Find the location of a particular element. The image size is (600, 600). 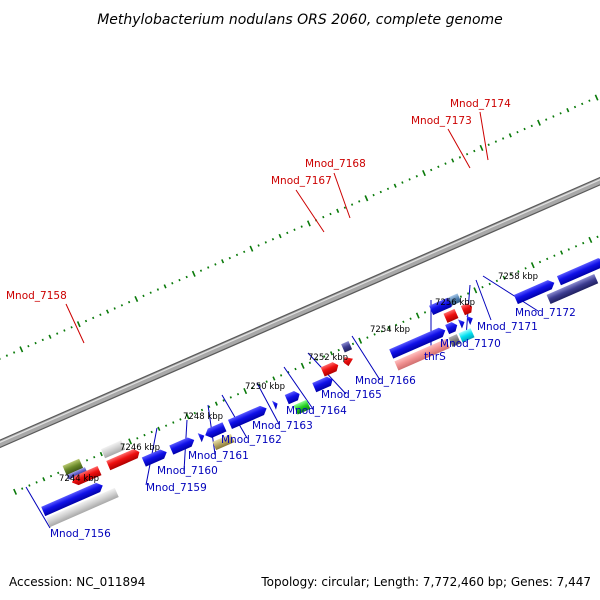

gene-slate is located at coordinates (454, 340).